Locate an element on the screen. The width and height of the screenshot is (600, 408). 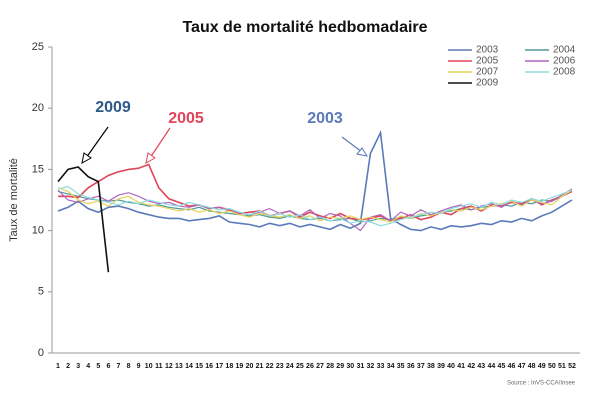
x-tick-label: 22 is located at coordinates (270, 366).